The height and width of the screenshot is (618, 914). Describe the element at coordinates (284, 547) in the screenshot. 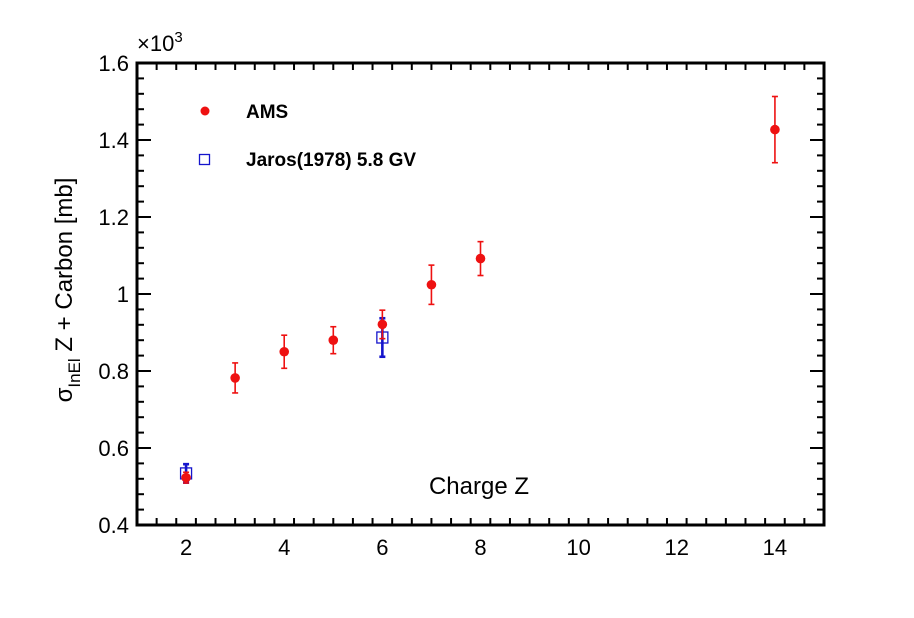

I see `x-tick-label: 4` at that location.